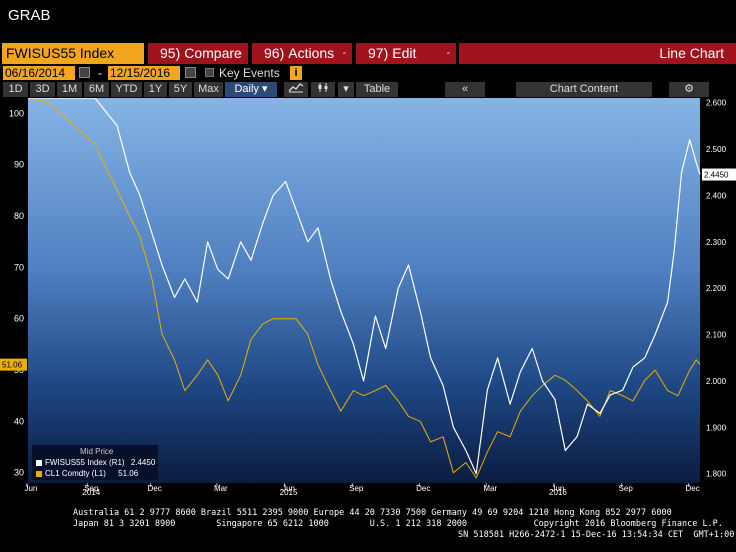 This screenshot has height=552, width=736. I want to click on legend-label: FWISUS55 Index (R1), so click(85, 462).